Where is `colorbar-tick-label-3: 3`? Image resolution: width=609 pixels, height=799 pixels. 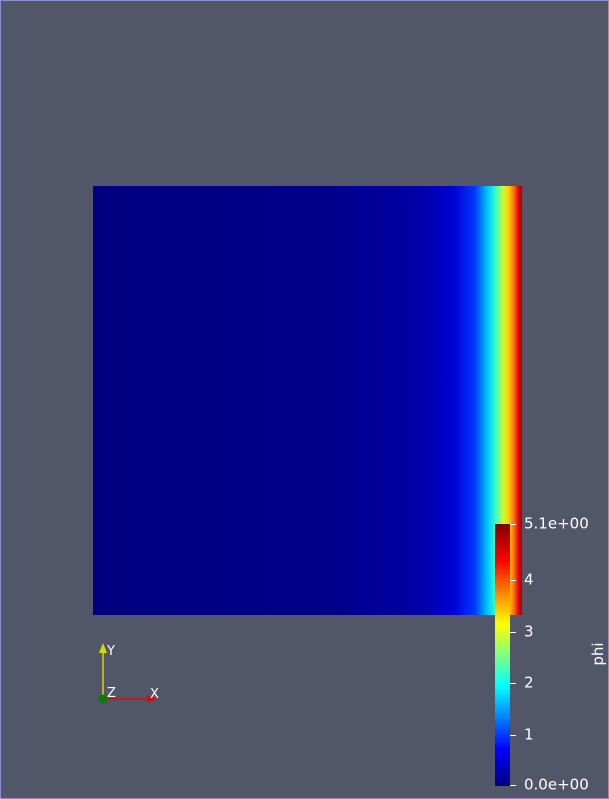
colorbar-tick-label-3: 3 is located at coordinates (529, 631).